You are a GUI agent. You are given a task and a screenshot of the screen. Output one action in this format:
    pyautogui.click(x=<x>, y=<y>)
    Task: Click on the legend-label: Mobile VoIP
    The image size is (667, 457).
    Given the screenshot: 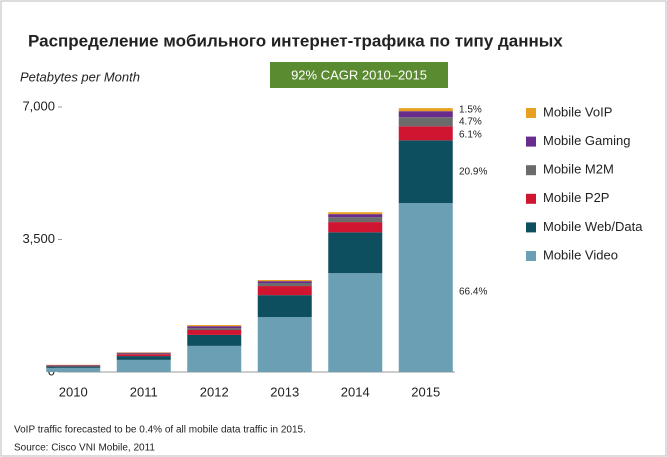 What is the action you would take?
    pyautogui.click(x=577, y=111)
    